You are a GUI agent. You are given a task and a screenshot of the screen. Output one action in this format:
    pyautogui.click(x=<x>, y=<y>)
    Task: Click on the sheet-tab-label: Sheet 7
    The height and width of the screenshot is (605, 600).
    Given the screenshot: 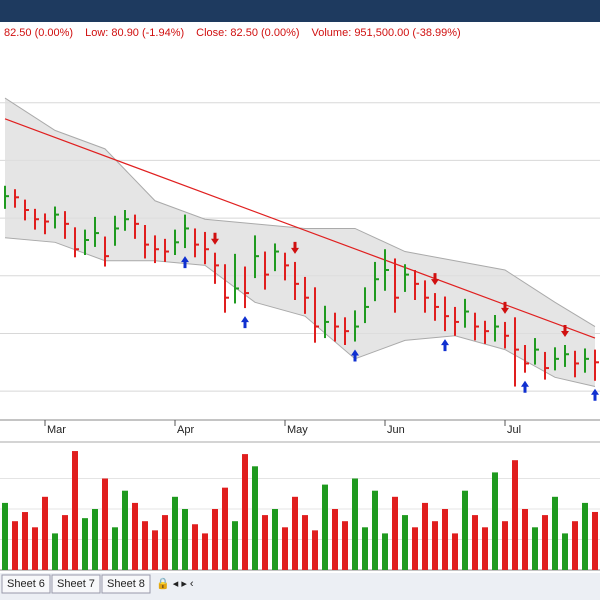 What is the action you would take?
    pyautogui.click(x=76, y=584)
    